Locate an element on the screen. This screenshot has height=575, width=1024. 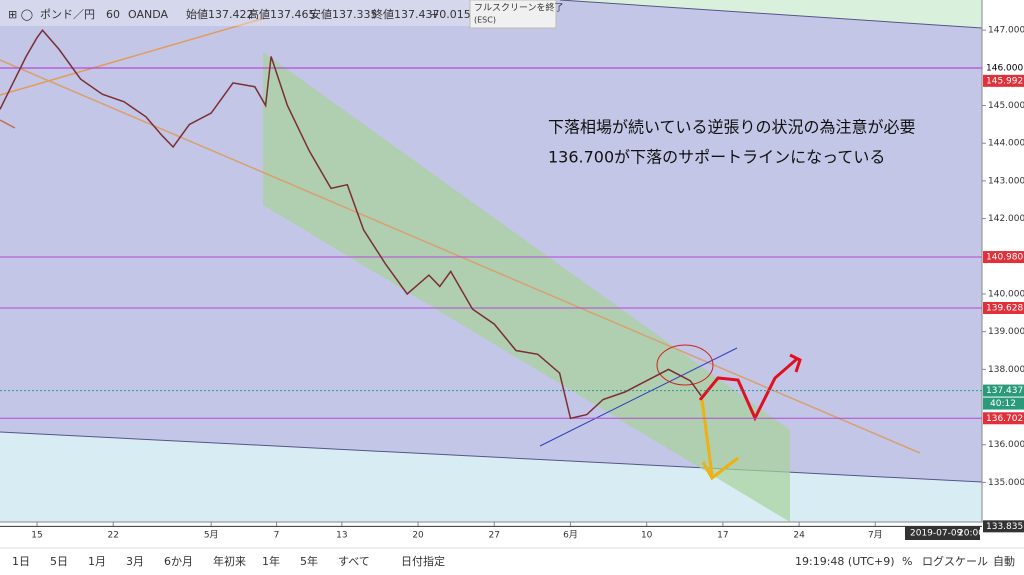
countdown: 40:12 is located at coordinates (1003, 404).